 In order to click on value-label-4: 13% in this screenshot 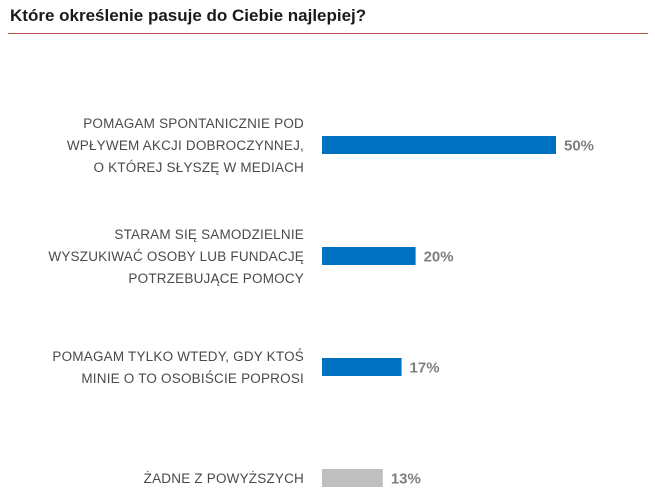, I will do `click(406, 479)`.